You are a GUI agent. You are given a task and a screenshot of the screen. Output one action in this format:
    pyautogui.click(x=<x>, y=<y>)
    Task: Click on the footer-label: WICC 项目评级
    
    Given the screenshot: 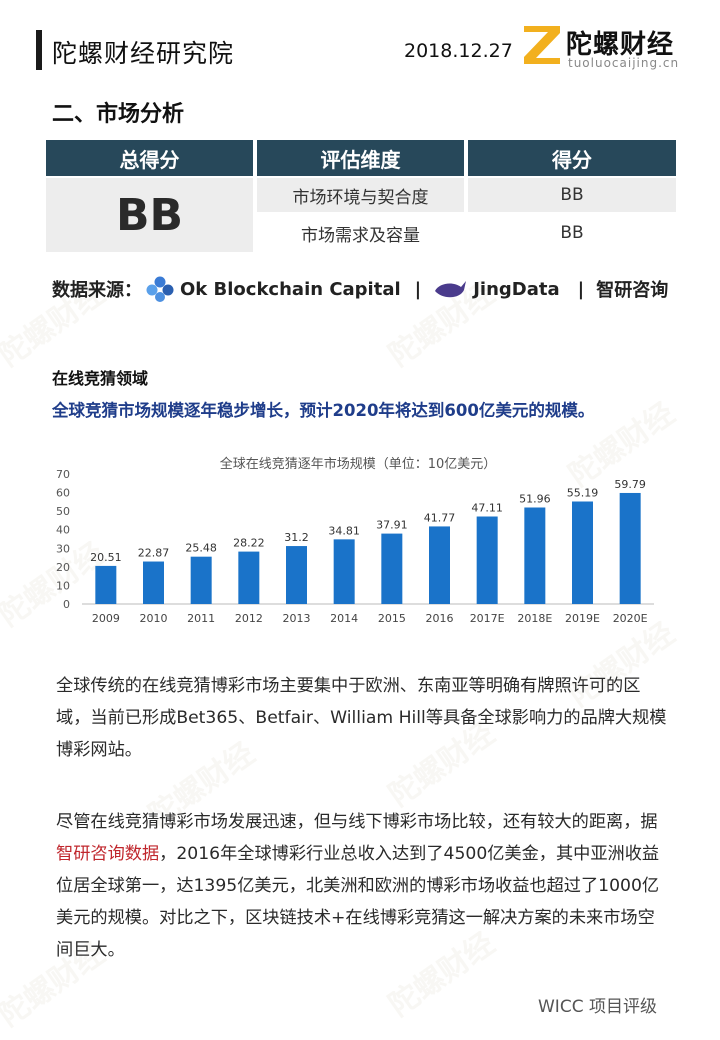 What is the action you would take?
    pyautogui.click(x=597, y=1007)
    